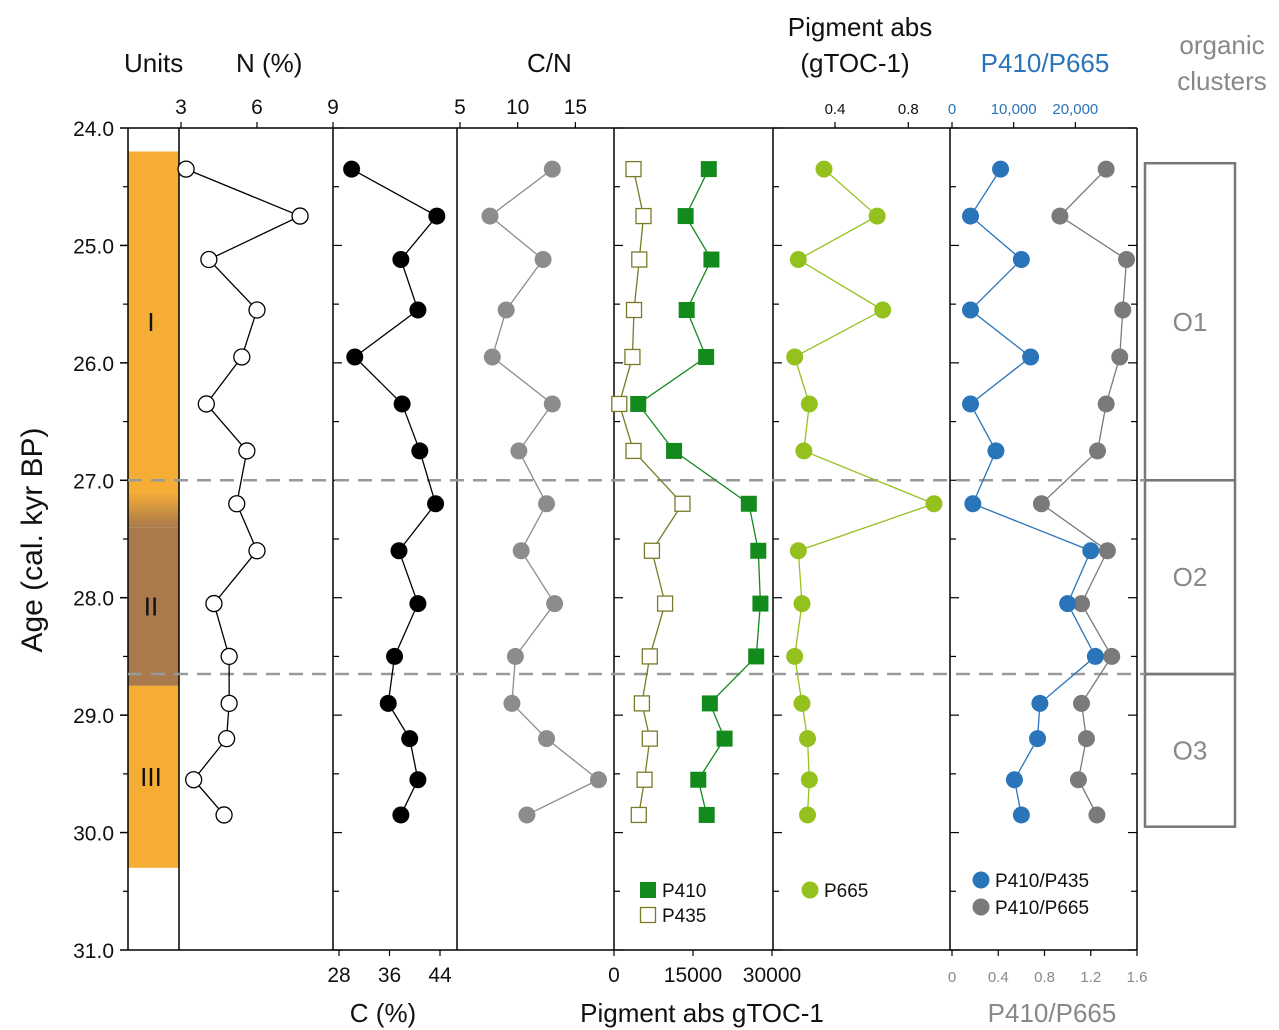 The image size is (1279, 1030). What do you see at coordinates (338, 975) in the screenshot?
I see `bottom-tick-label: 28` at bounding box center [338, 975].